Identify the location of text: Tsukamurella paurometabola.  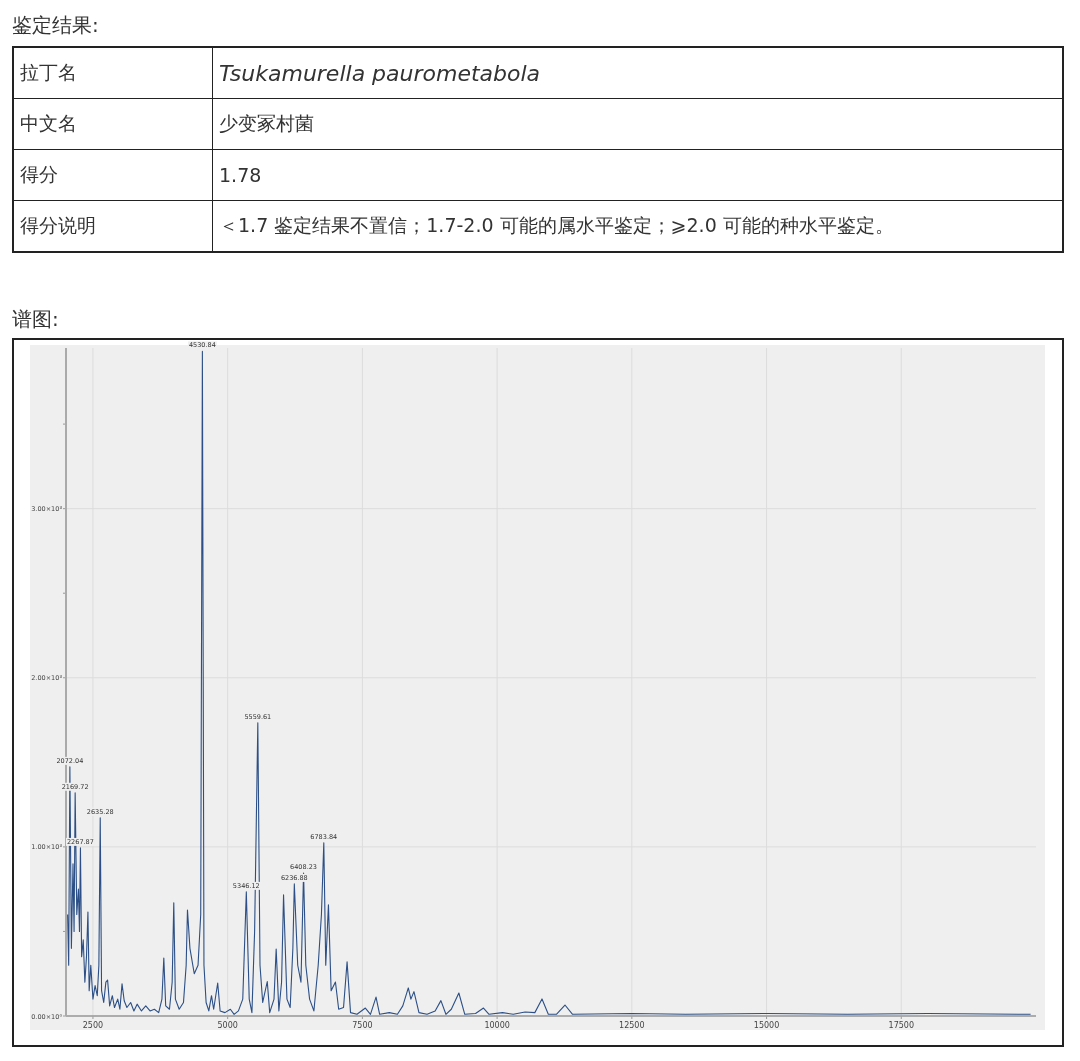
(637, 73).